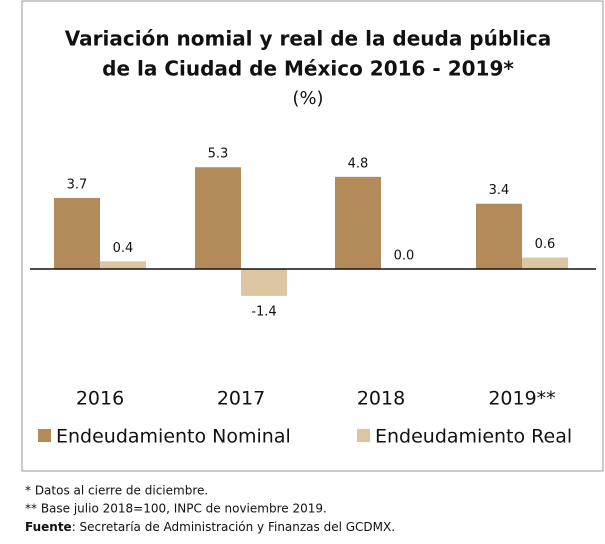 The width and height of the screenshot is (605, 544). I want to click on value-label: 0.4, so click(123, 248).